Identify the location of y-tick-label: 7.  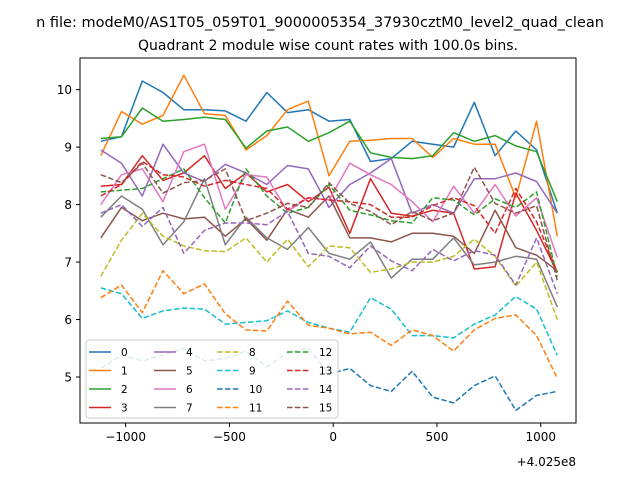
(68, 263).